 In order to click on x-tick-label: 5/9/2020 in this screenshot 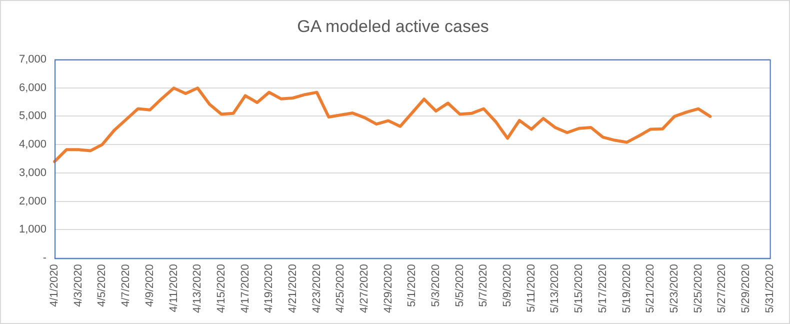, I will do `click(508, 285)`.